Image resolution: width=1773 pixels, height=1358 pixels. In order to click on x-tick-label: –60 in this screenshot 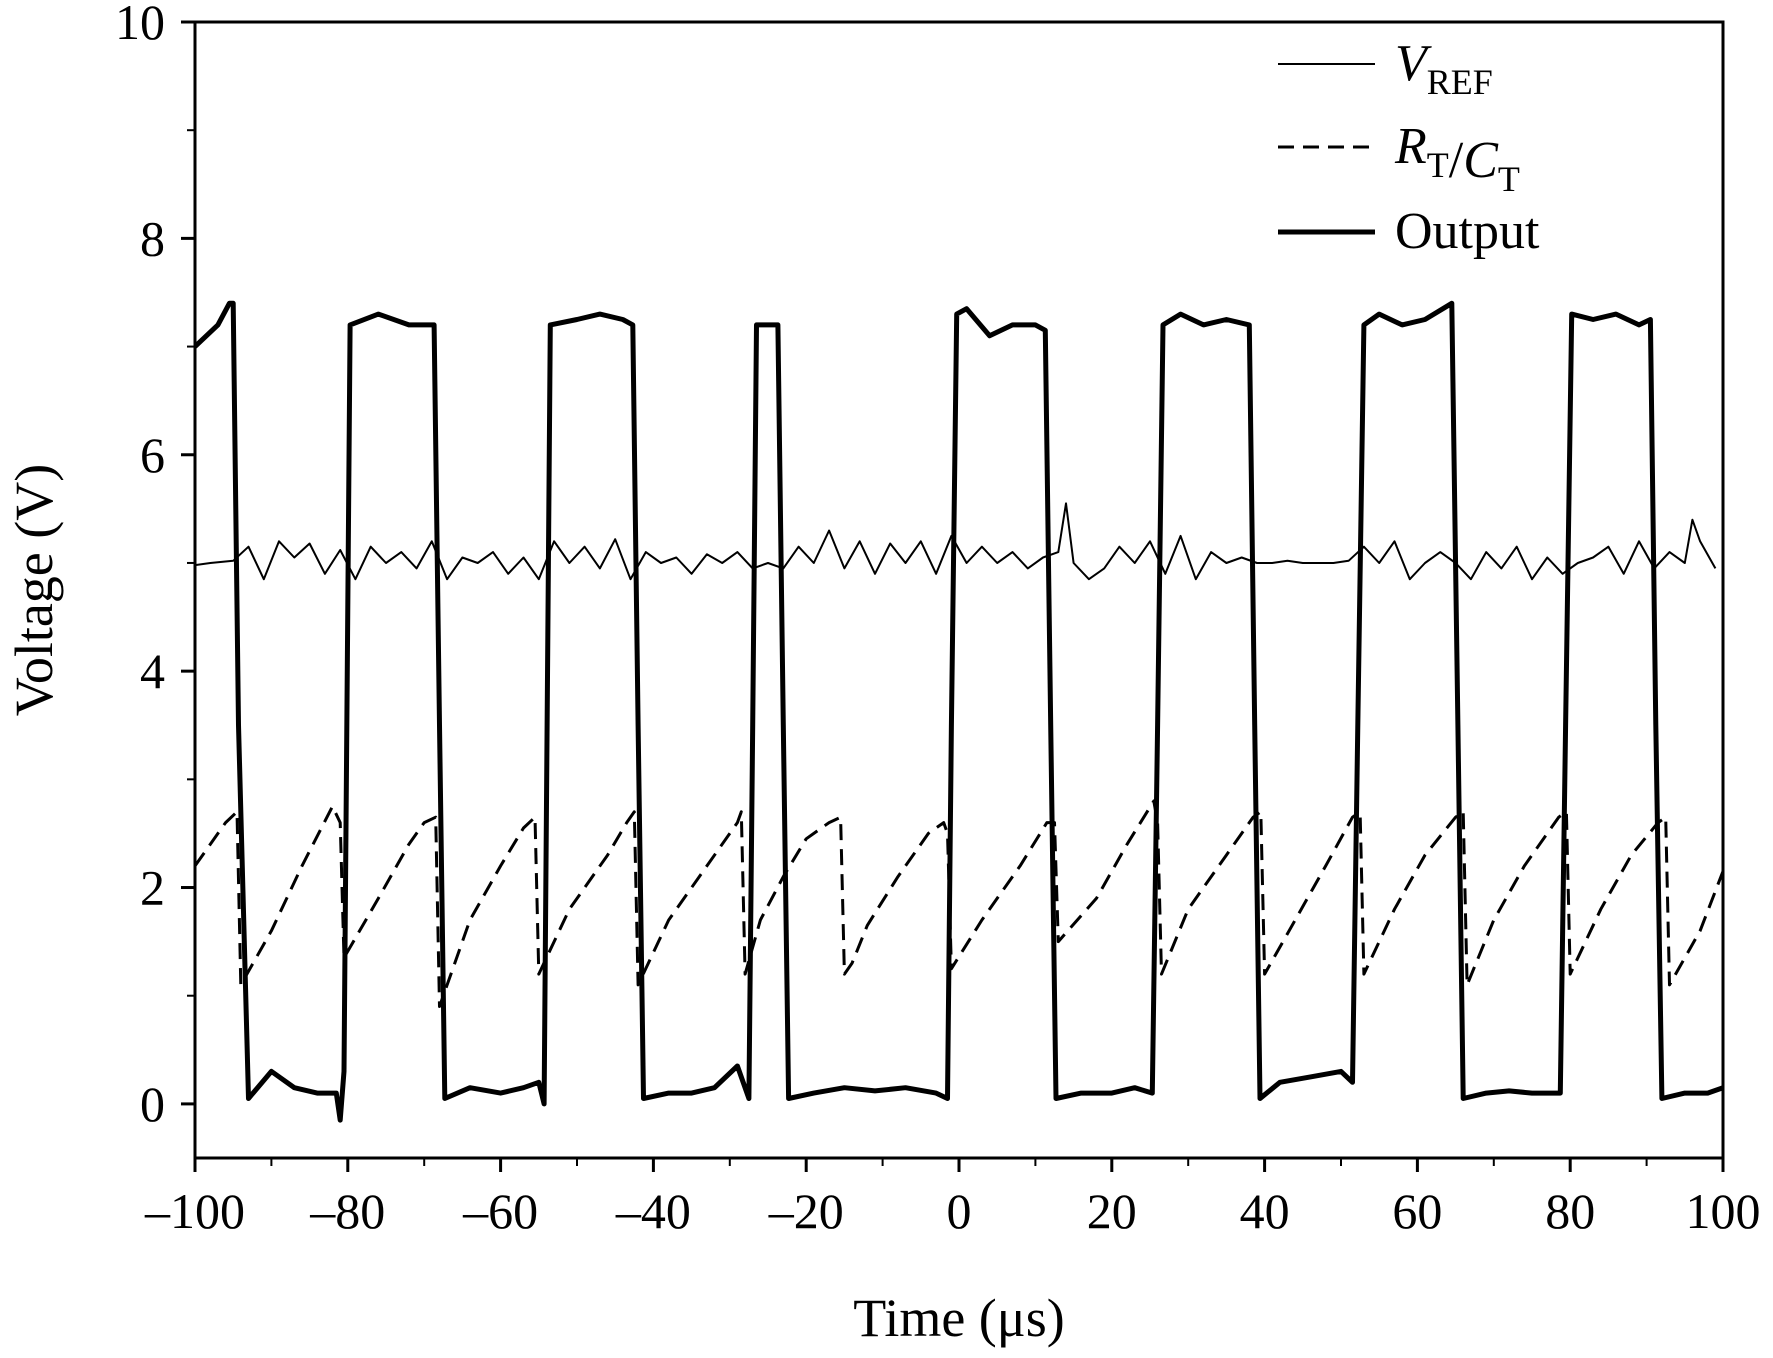, I will do `click(500, 1211)`.